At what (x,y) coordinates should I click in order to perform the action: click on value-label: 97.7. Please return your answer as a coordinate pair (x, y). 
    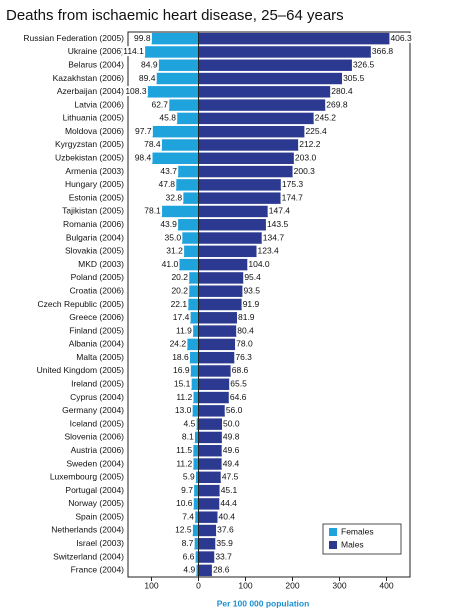
    Looking at the image, I should click on (143, 131).